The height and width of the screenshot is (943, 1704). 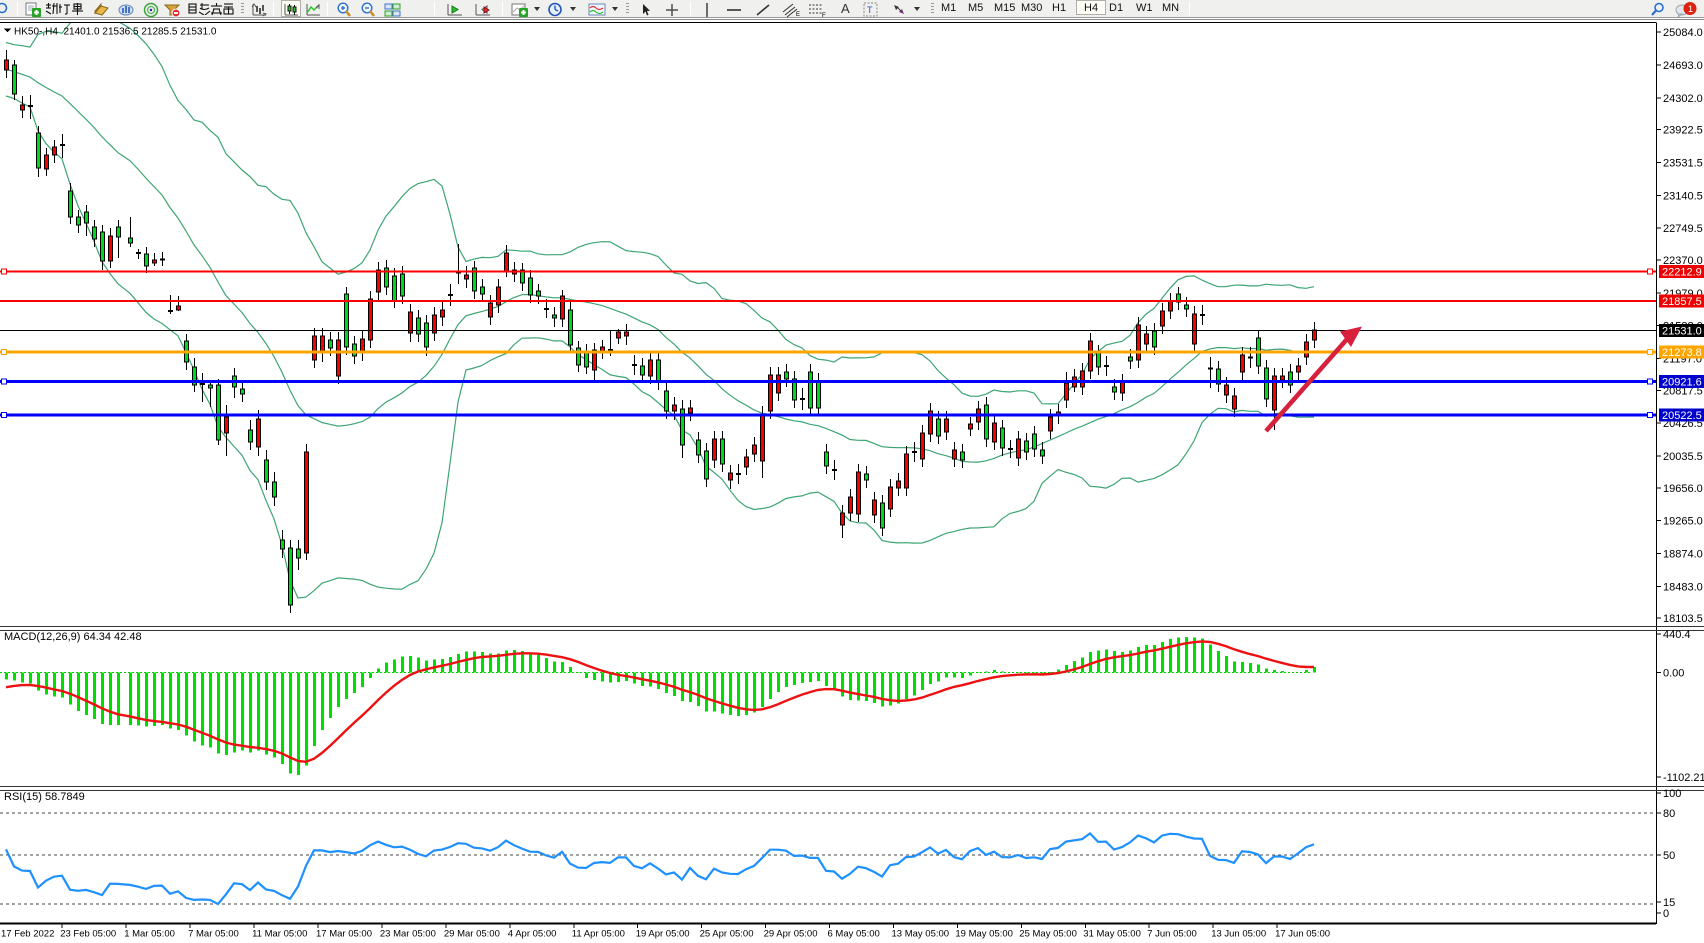 I want to click on svg-text: 80, so click(x=1669, y=814).